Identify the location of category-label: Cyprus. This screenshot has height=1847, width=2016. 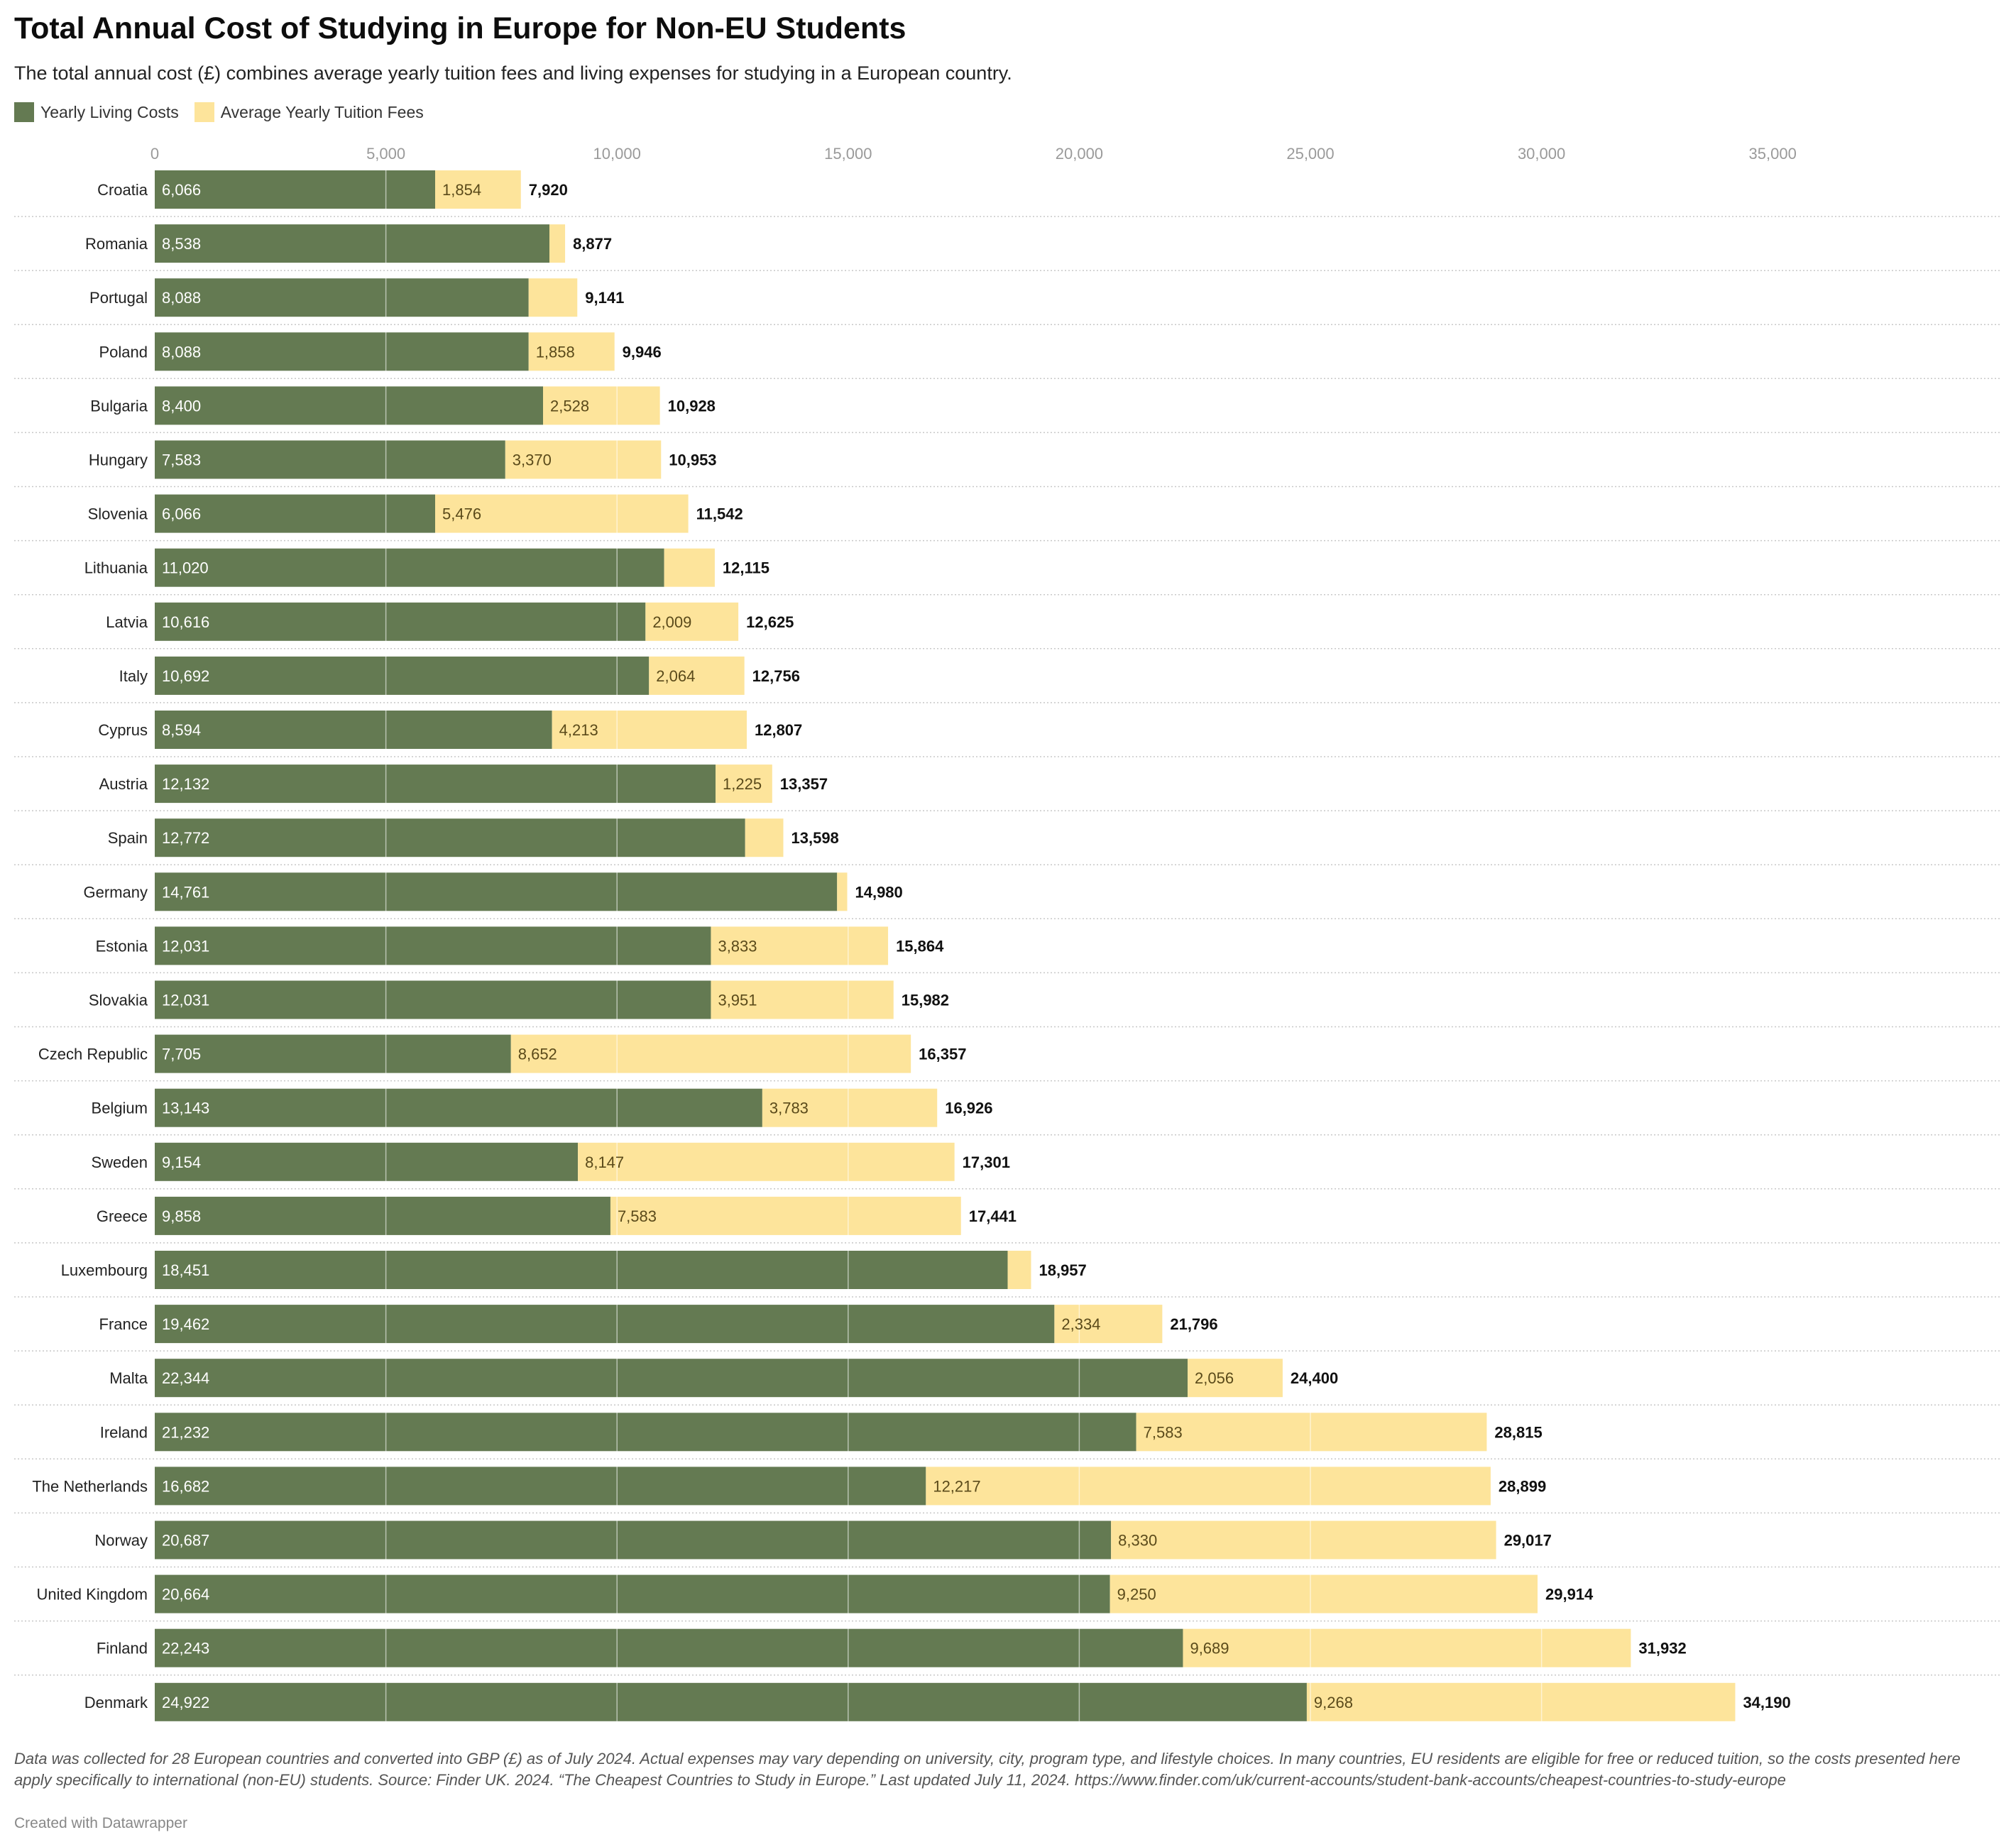
(123, 730).